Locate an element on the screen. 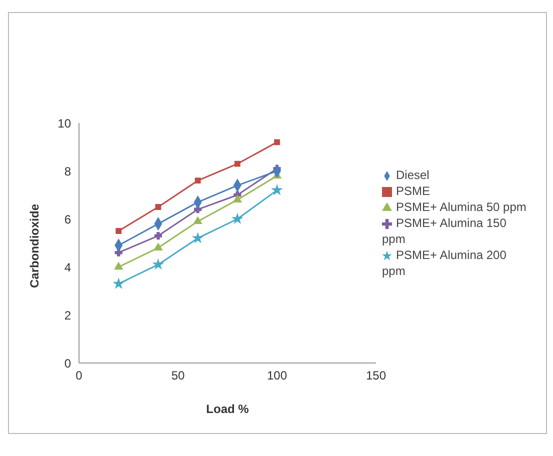 Image resolution: width=553 pixels, height=456 pixels. legend-label: PSME+ Alumina 50 ppm is located at coordinates (461, 207).